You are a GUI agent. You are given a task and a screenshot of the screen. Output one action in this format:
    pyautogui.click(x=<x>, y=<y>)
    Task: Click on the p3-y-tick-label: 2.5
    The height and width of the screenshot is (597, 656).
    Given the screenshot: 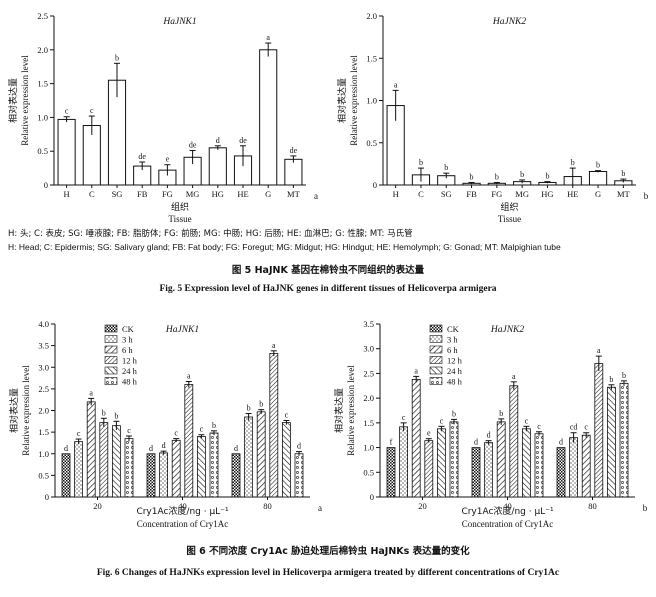 What is the action you would take?
    pyautogui.click(x=368, y=373)
    